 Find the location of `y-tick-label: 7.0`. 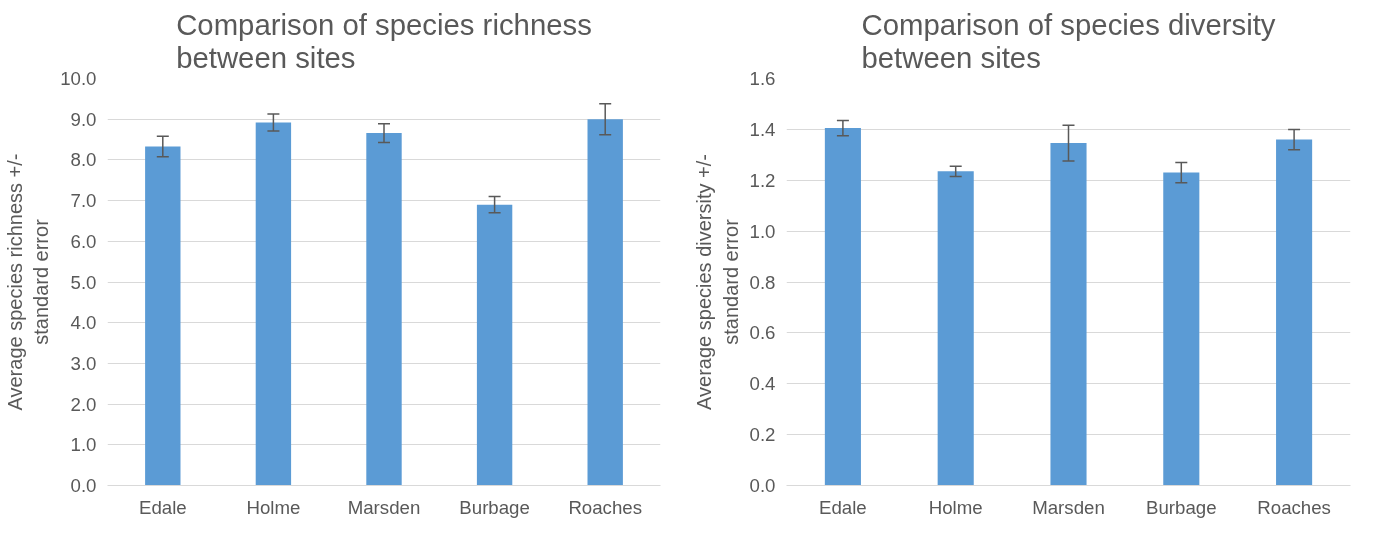

y-tick-label: 7.0 is located at coordinates (83, 201).